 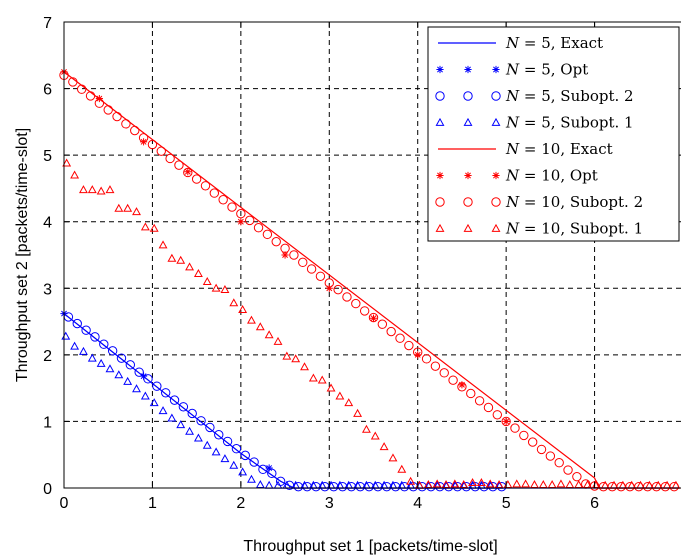 What do you see at coordinates (534, 96) in the screenshot?
I see `legend-entry: N = 5, Subopt. 2` at bounding box center [534, 96].